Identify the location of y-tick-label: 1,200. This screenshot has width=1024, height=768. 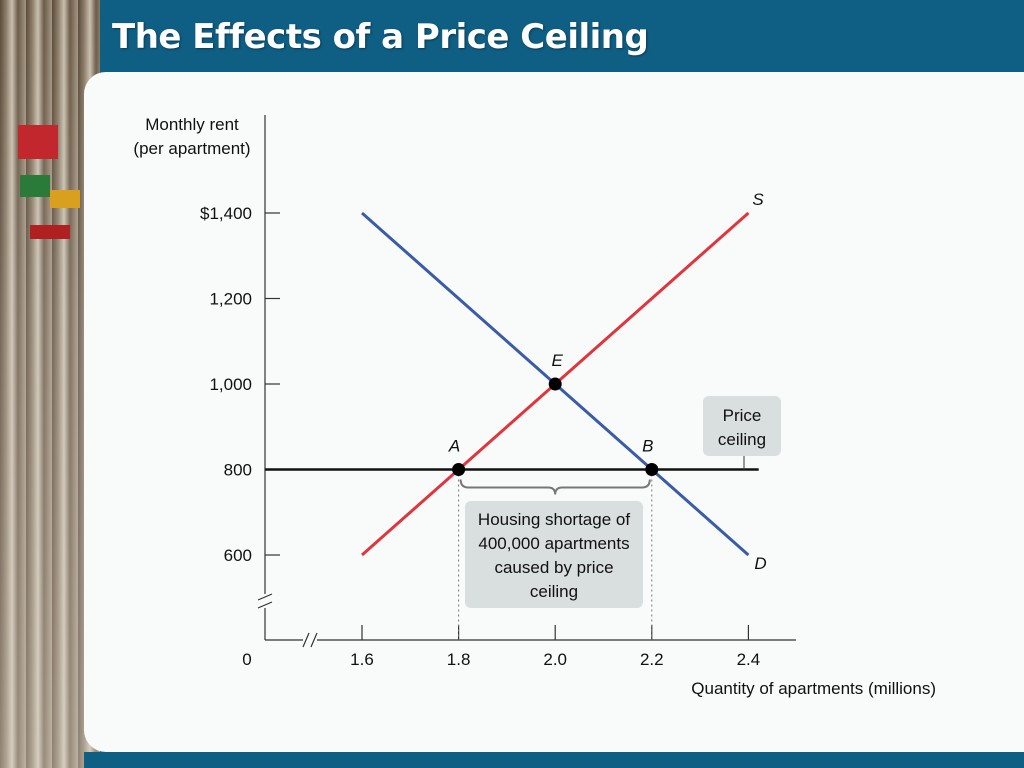
(230, 299).